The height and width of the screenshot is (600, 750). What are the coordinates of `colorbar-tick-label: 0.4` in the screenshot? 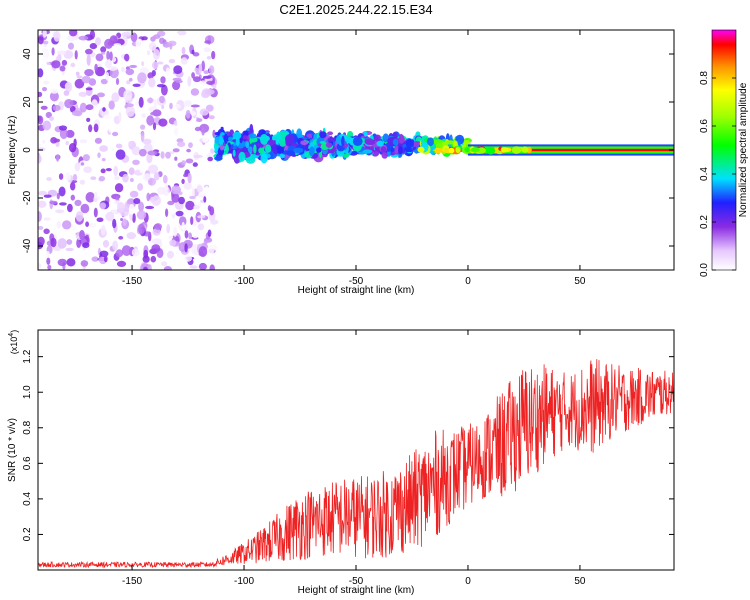 It's located at (704, 174).